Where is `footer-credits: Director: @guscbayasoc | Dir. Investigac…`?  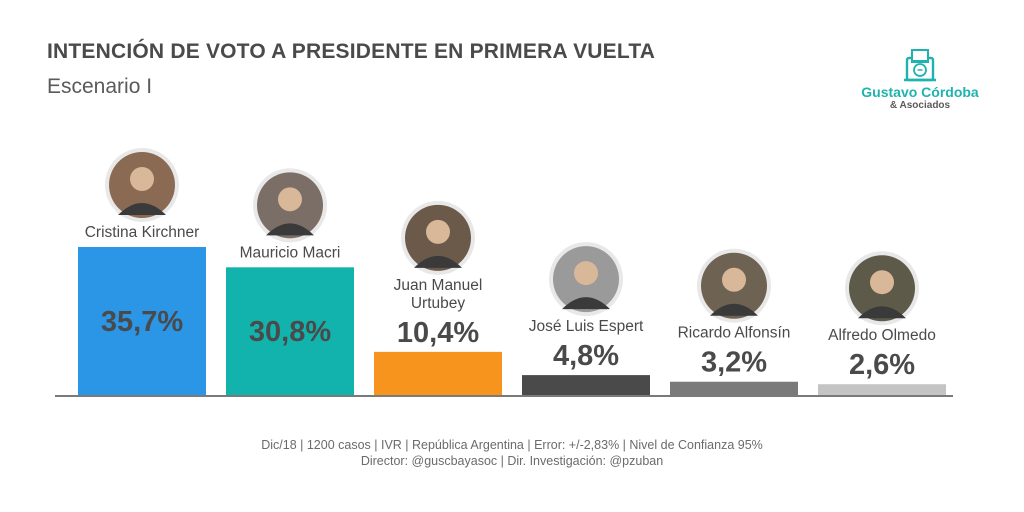
footer-credits: Director: @guscbayasoc | Dir. Investigac… is located at coordinates (512, 461).